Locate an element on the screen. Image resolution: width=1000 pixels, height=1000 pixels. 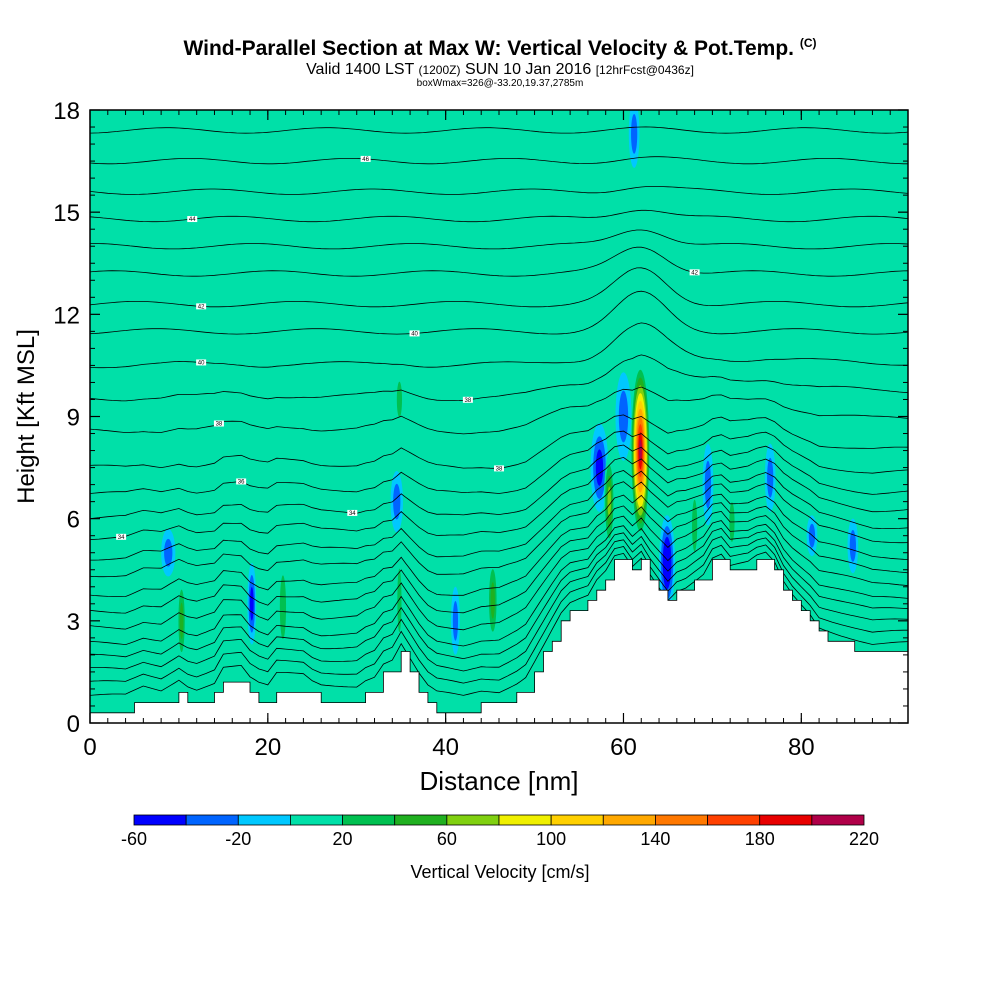
x-tick-label: 0 is located at coordinates (89, 747).